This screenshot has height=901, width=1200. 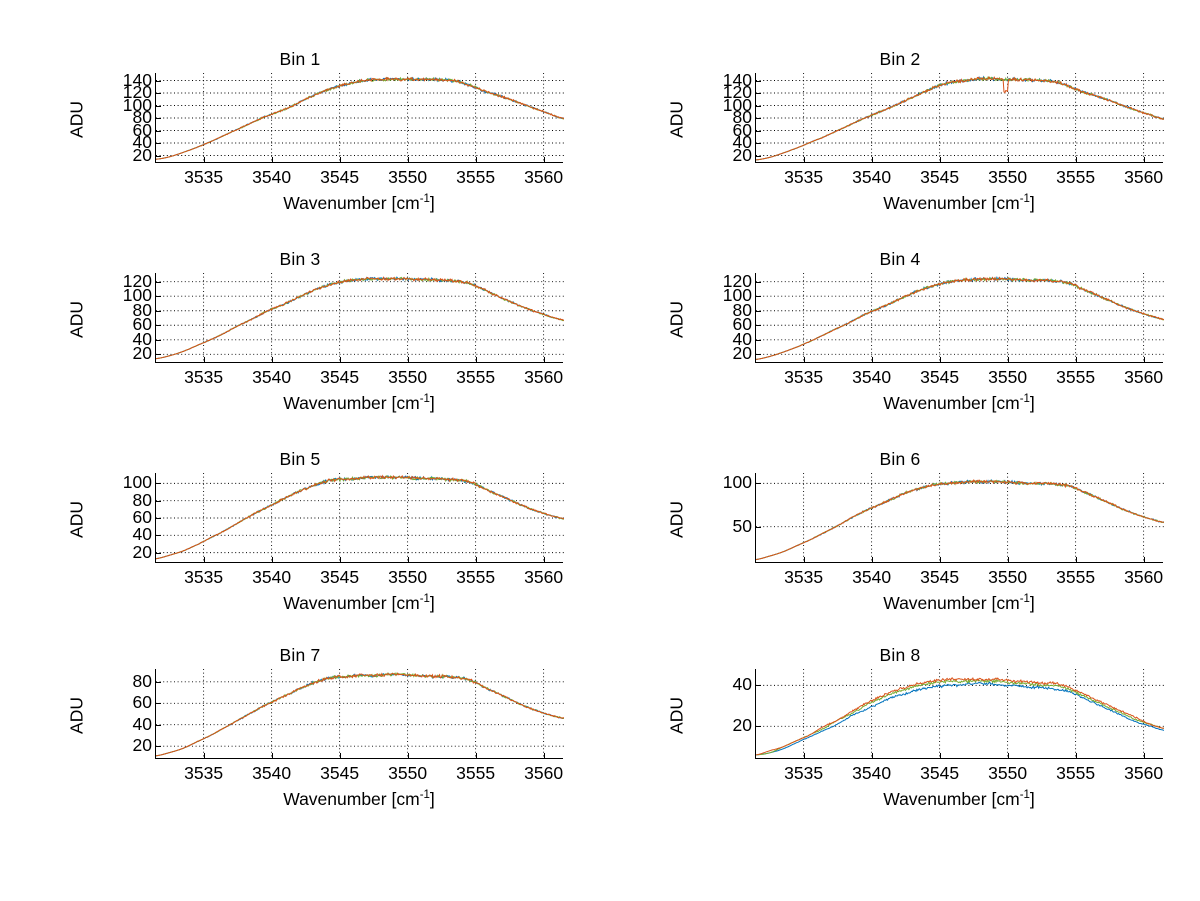 I want to click on panel-title: Bin 4, so click(x=900, y=259).